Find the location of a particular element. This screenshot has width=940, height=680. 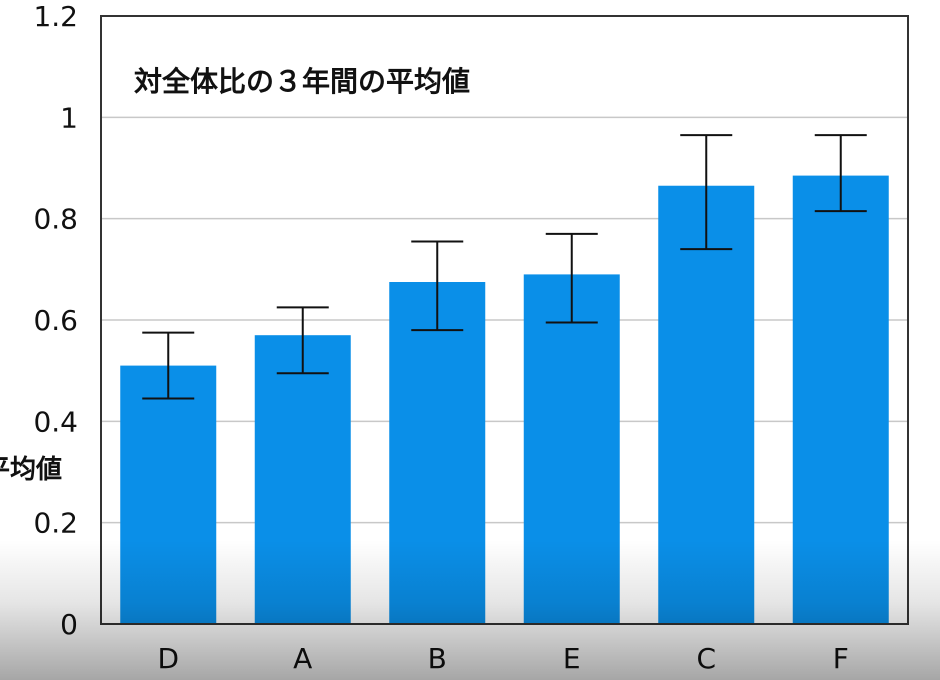

y-tick-label: 0 is located at coordinates (69, 624).